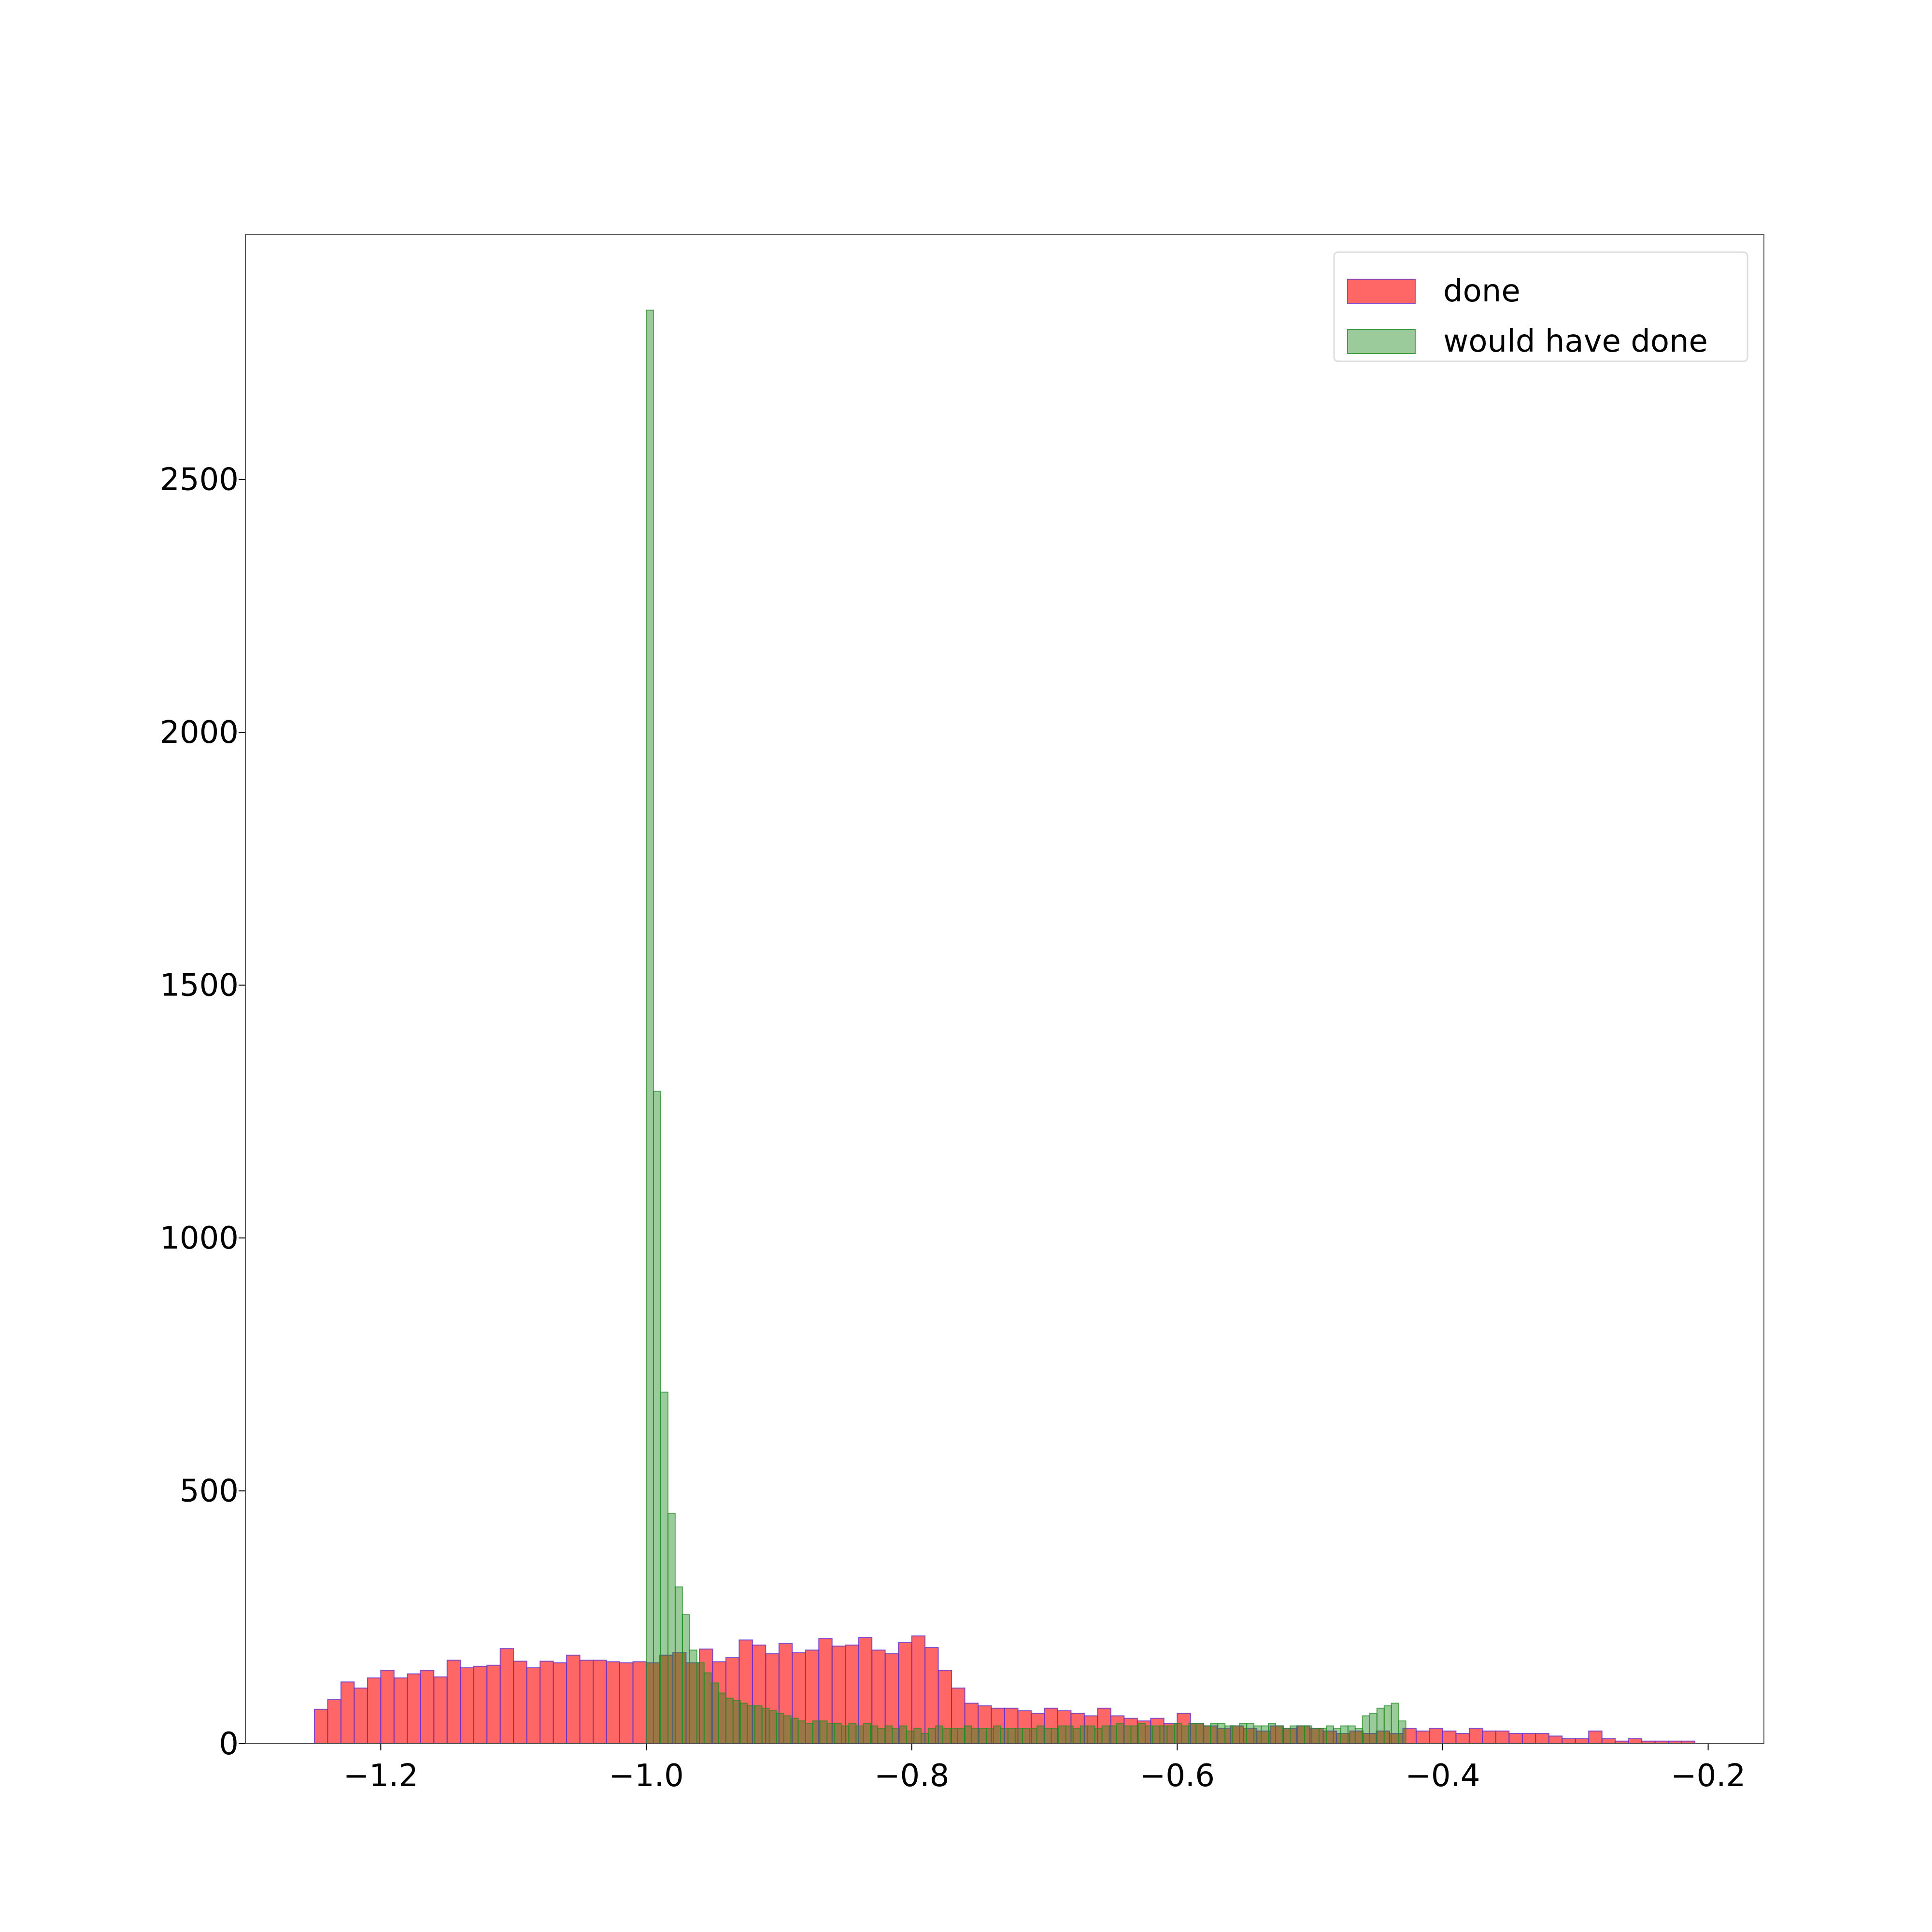 The height and width of the screenshot is (1932, 1932). I want to click on legend-swatch-done, so click(1381, 291).